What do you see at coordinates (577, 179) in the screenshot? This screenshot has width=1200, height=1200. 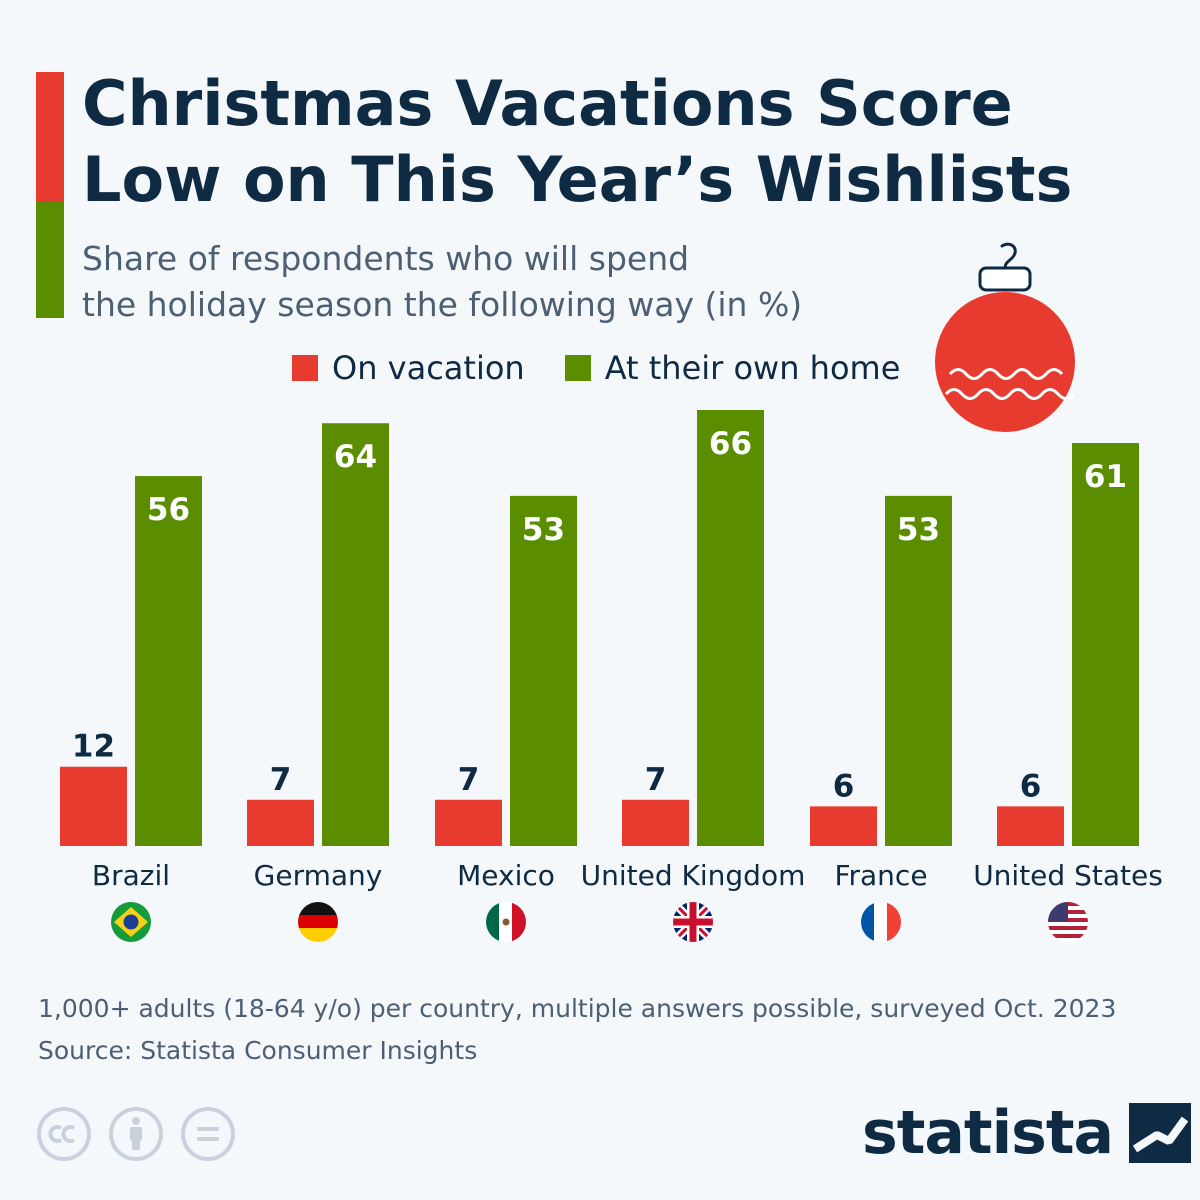 I see `chart-title-line-2: Low on This Year’s Wishlists` at bounding box center [577, 179].